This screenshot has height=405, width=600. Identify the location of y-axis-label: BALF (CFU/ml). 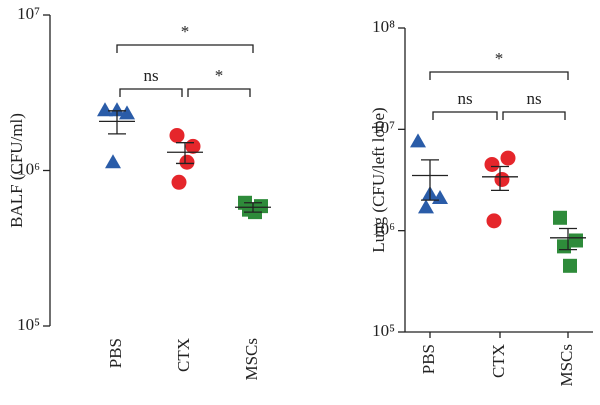
(16, 170).